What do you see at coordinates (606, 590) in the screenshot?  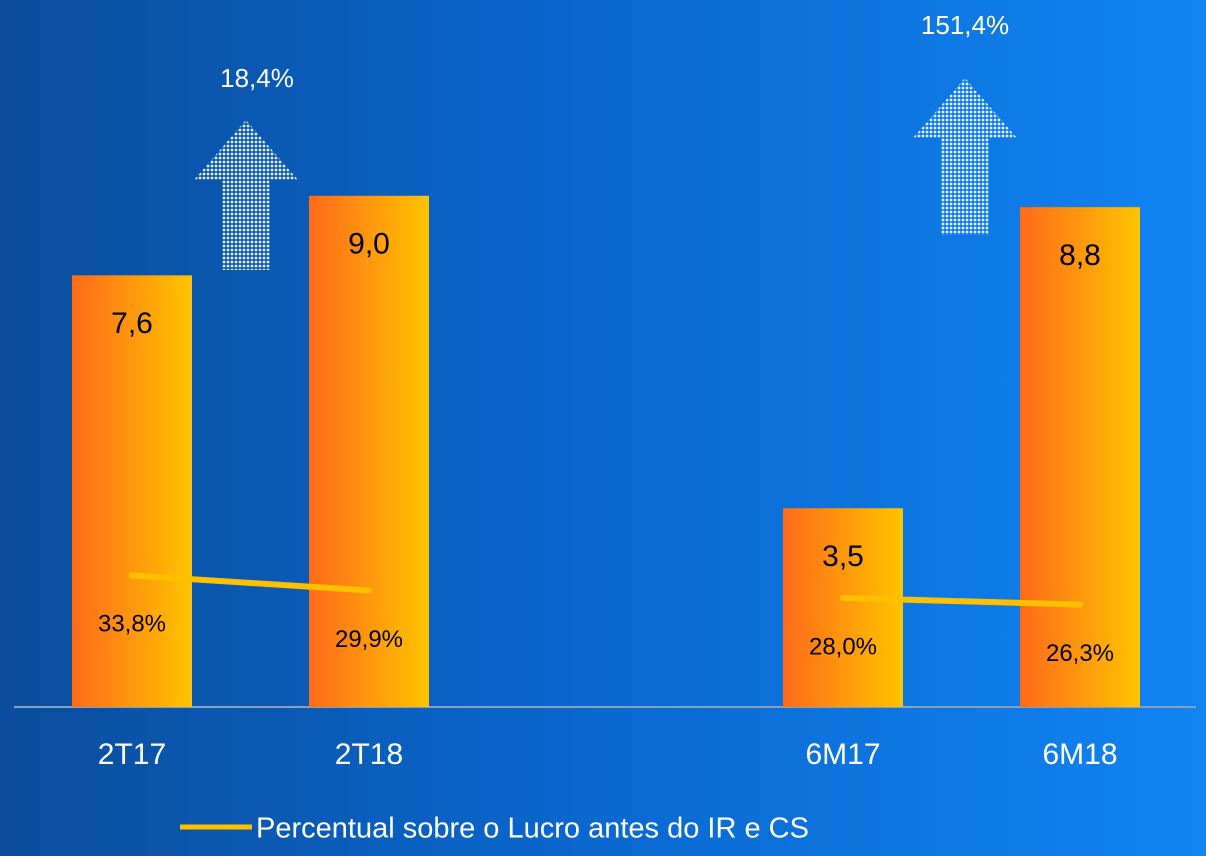 I see `line` at bounding box center [606, 590].